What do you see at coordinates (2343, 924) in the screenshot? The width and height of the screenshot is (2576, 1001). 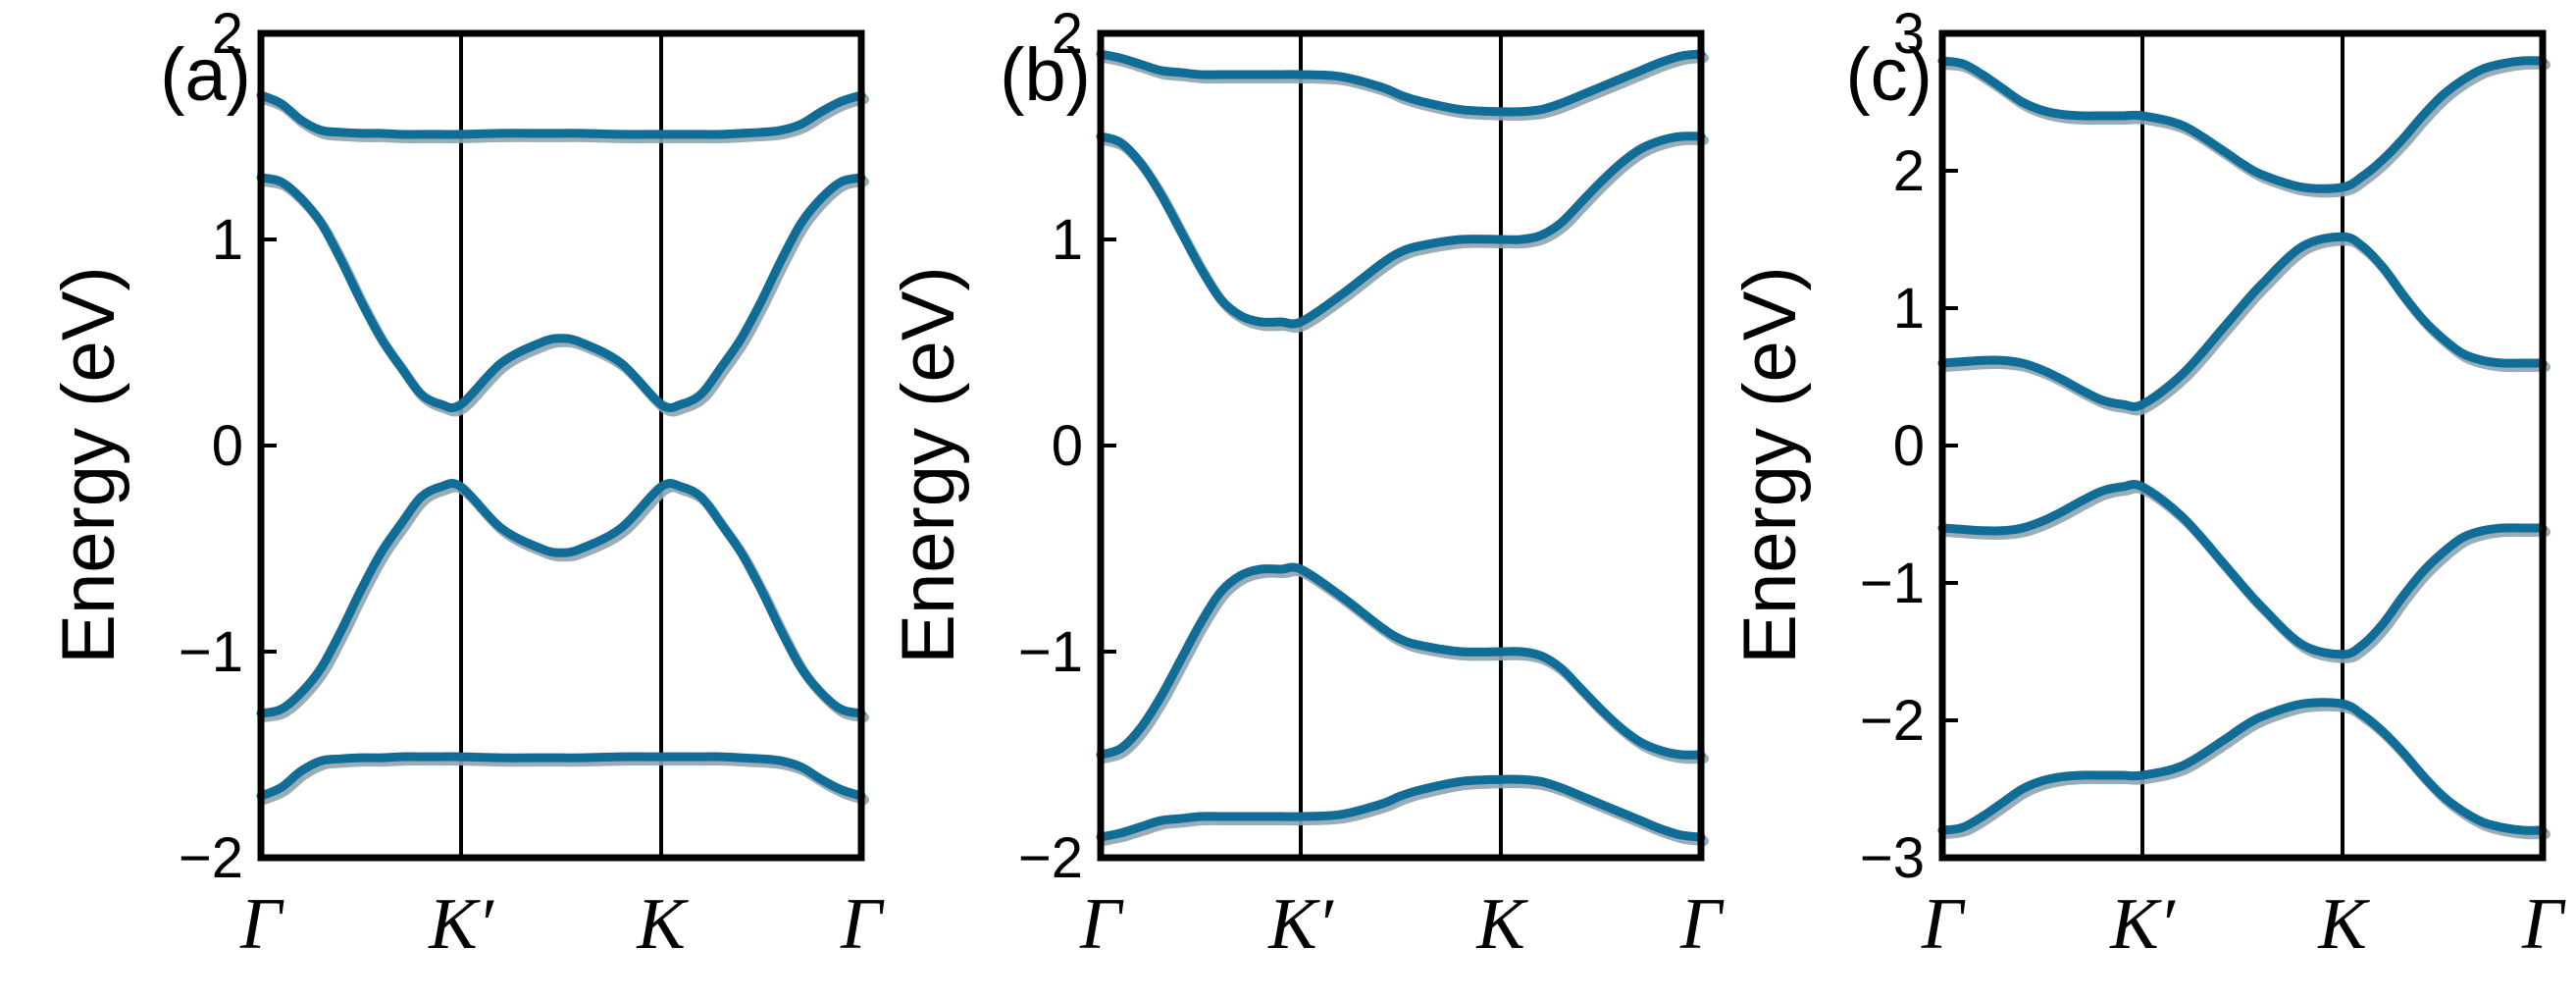 I see `panel-c-xtick-label-2: K` at bounding box center [2343, 924].